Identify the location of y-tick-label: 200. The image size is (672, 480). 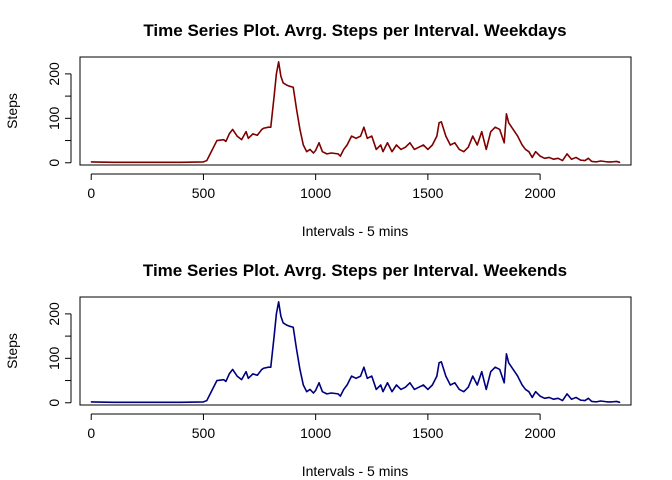
(54, 74).